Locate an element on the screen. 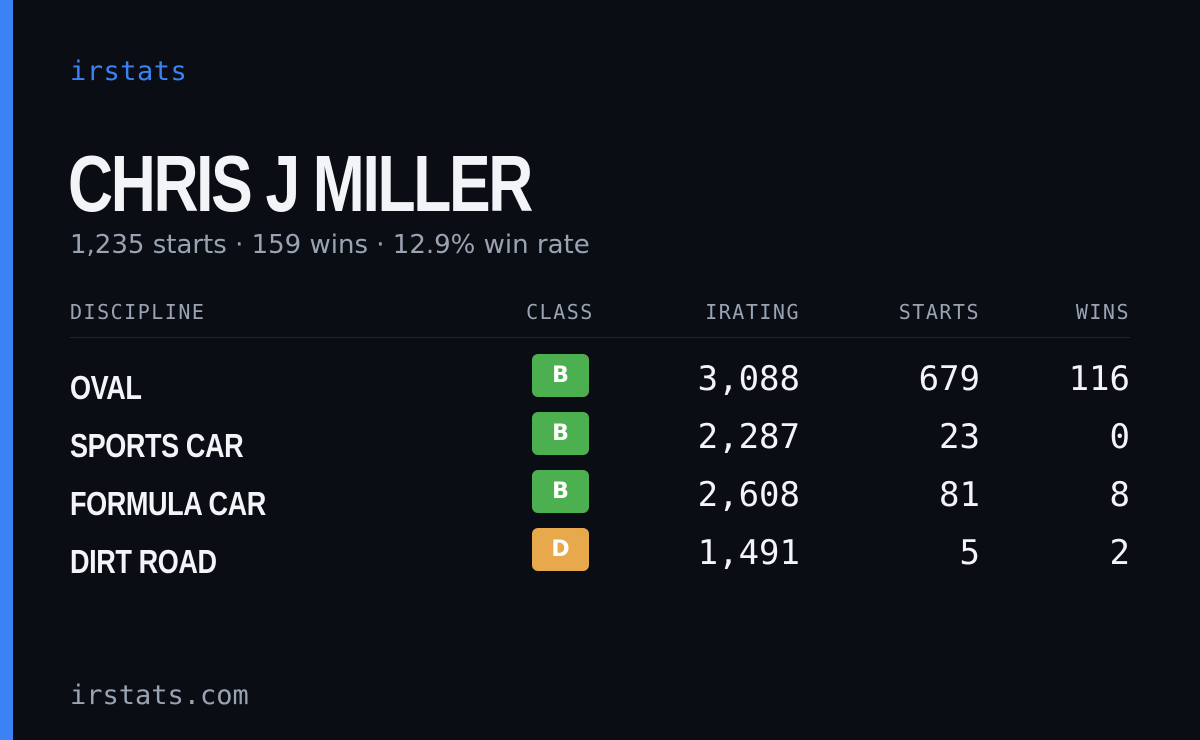 The width and height of the screenshot is (1200, 740). footer-url: irstats.com is located at coordinates (159, 695).